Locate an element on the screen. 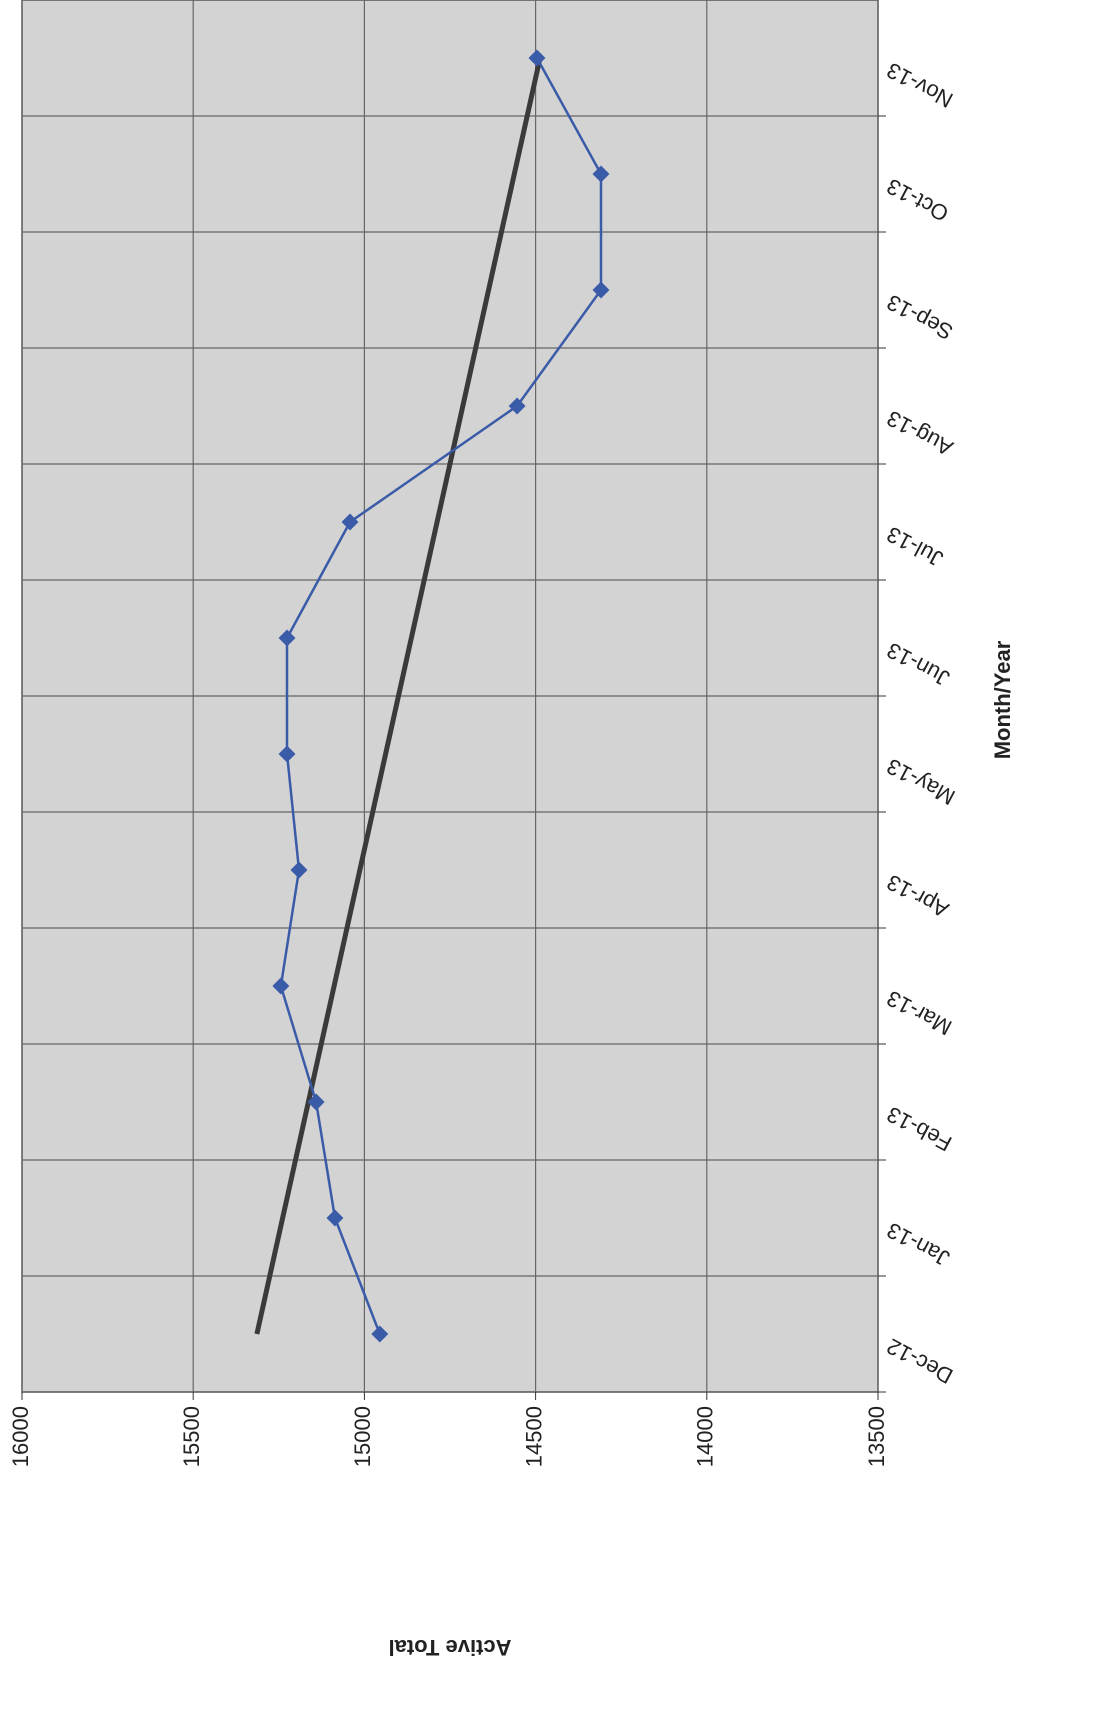  x-tick-label: Apr-13 is located at coordinates (918, 896).